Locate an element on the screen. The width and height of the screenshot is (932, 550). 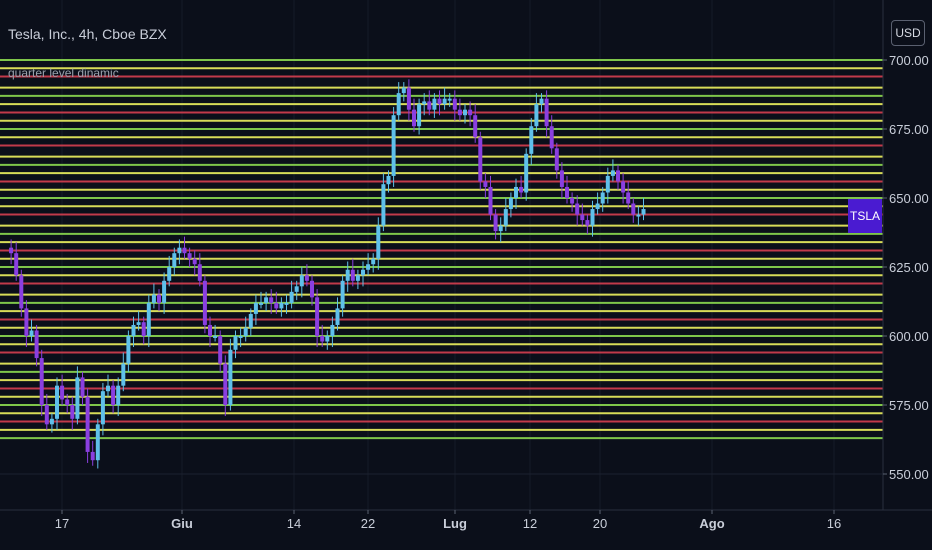
time-tick-label: Giu is located at coordinates (182, 523).